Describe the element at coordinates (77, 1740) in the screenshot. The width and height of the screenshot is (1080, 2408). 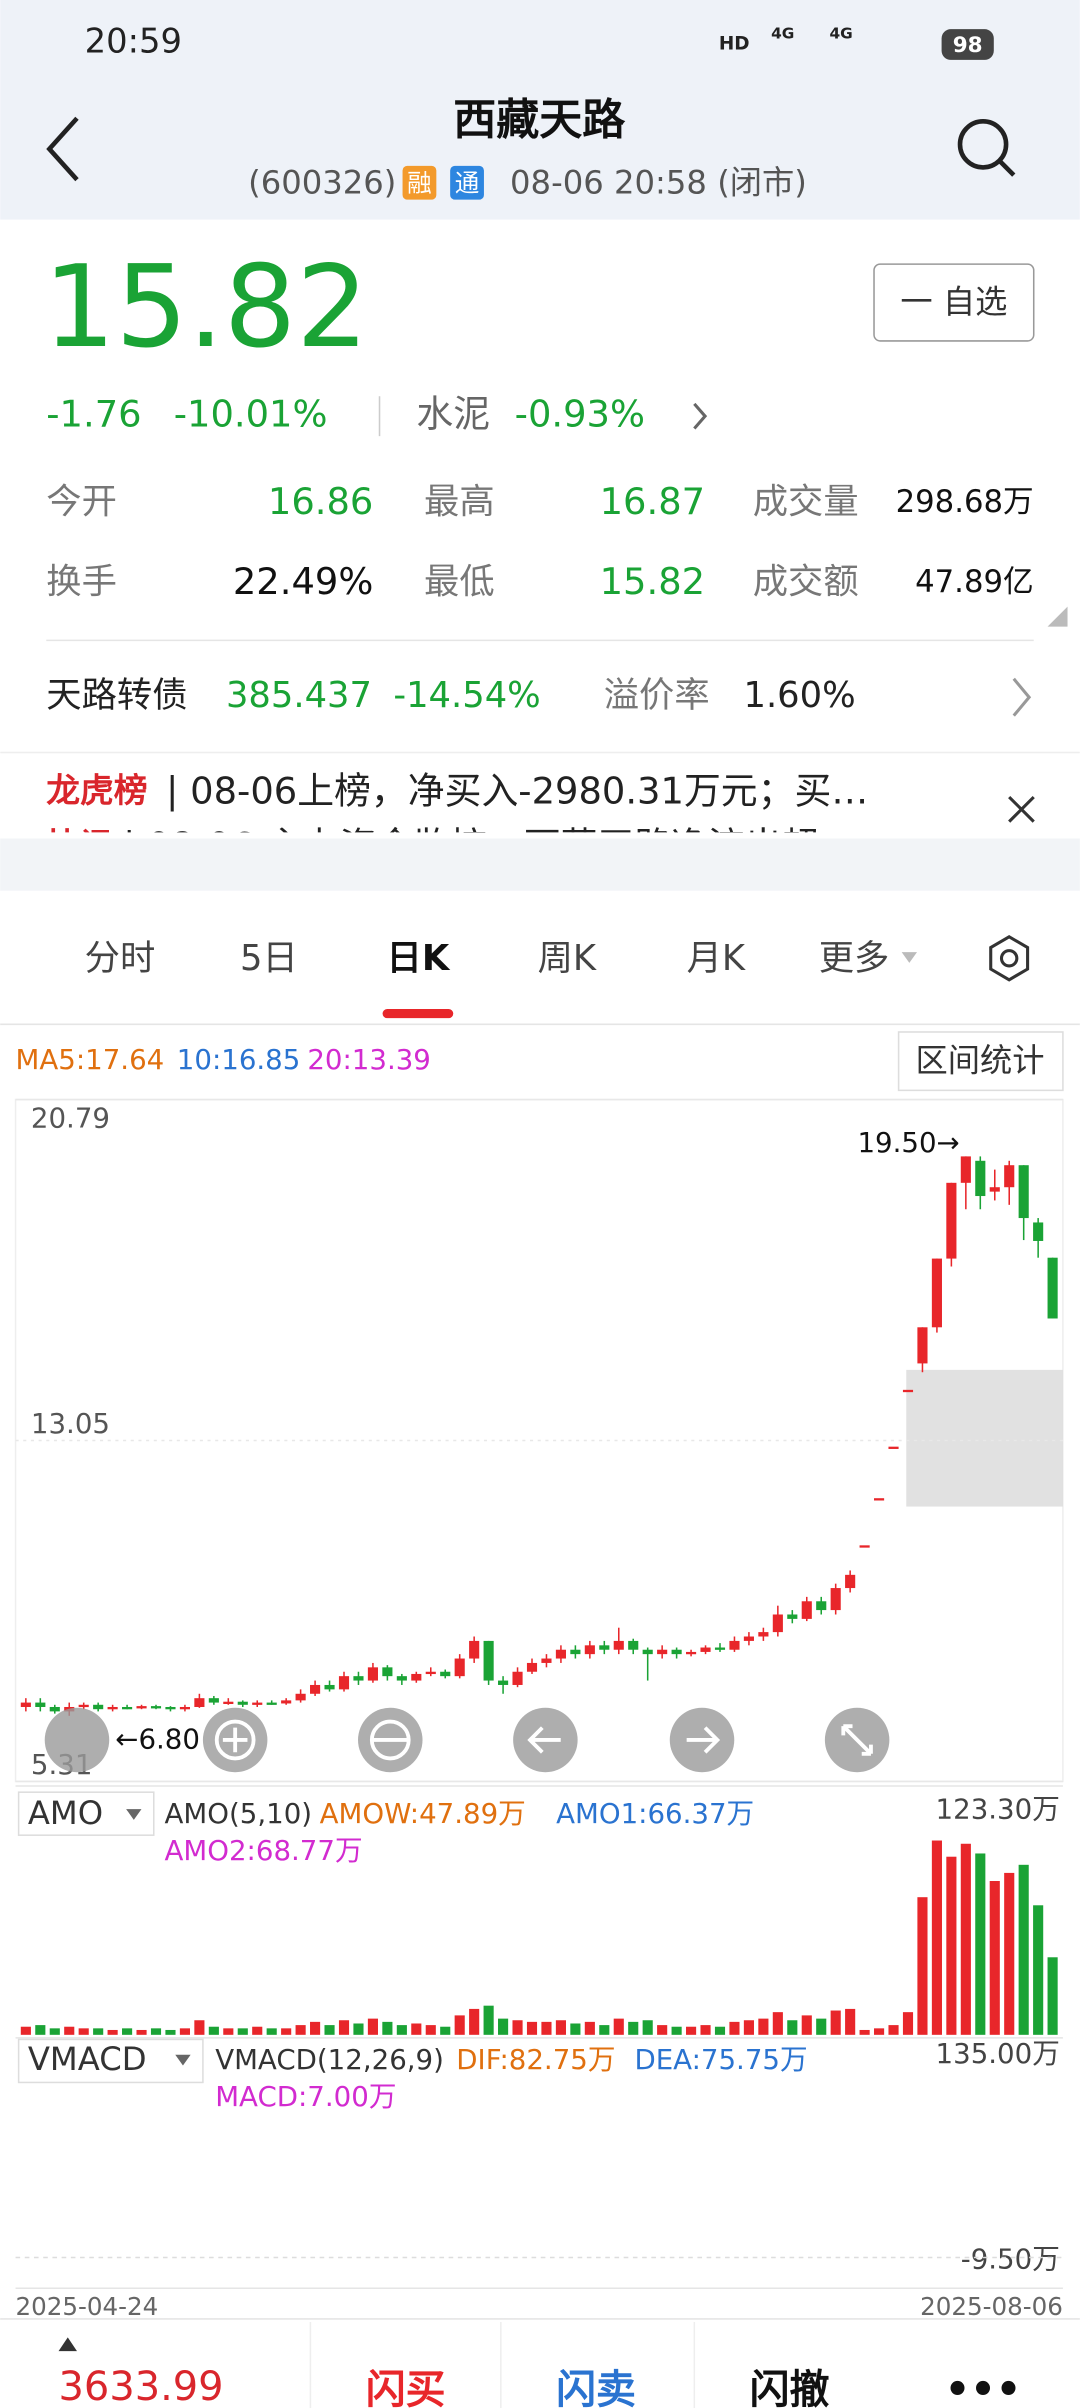
I see `zoom-button` at that location.